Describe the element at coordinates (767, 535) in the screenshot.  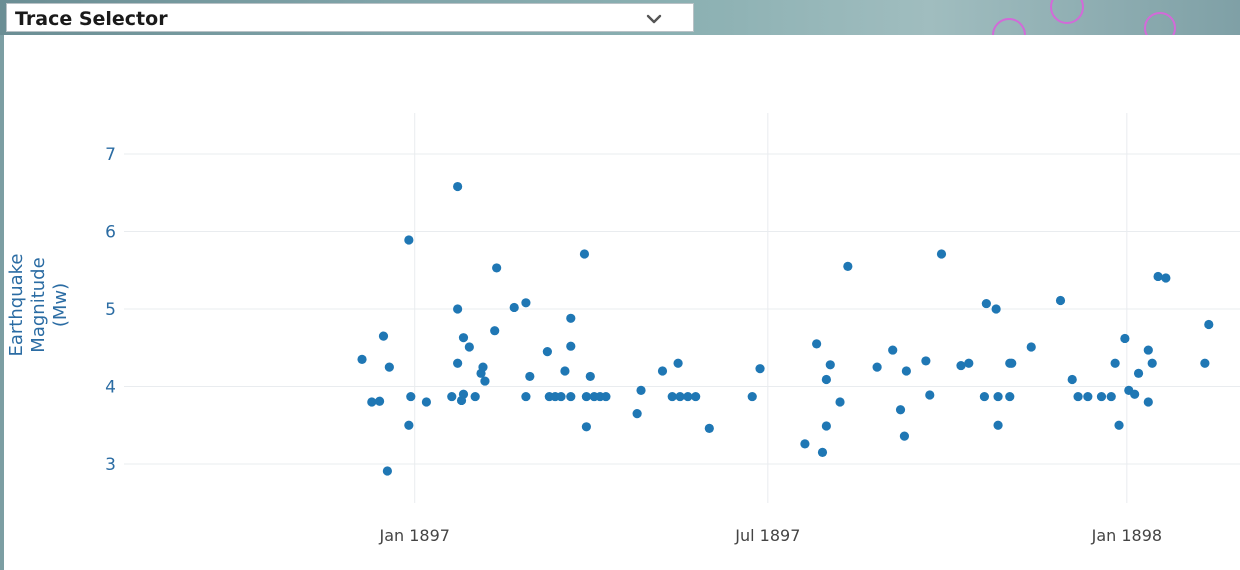
I see `x-tick-label: Jul 1897` at that location.